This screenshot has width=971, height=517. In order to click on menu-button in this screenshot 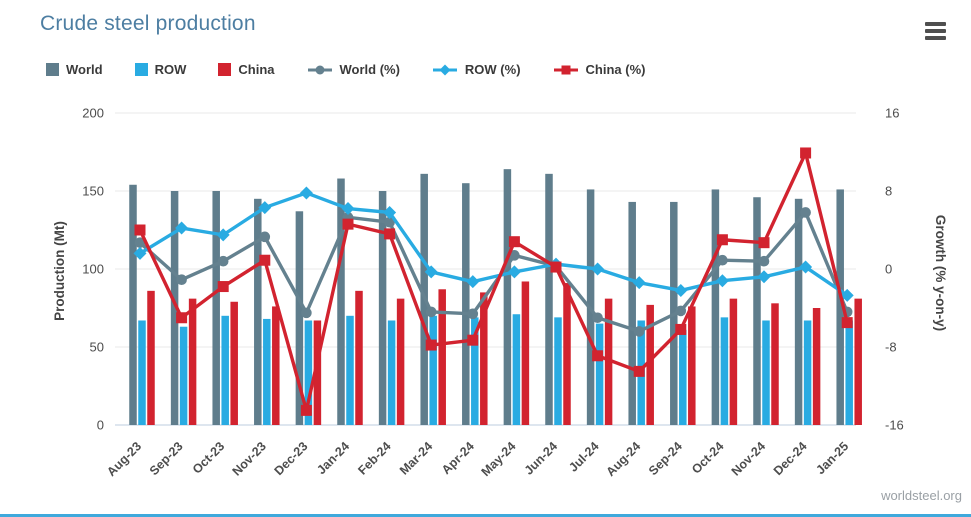, I will do `click(937, 31)`.